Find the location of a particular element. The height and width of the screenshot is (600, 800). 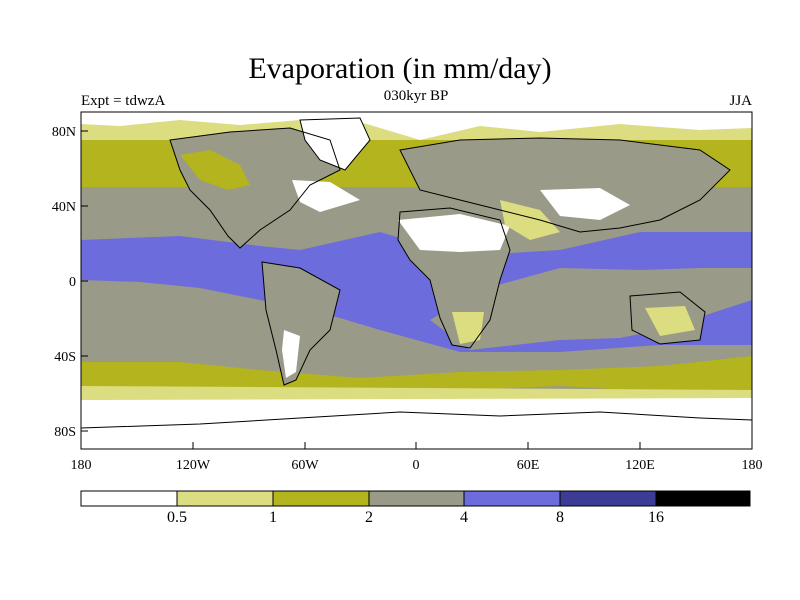

field-greenland is located at coordinates (335, 144).